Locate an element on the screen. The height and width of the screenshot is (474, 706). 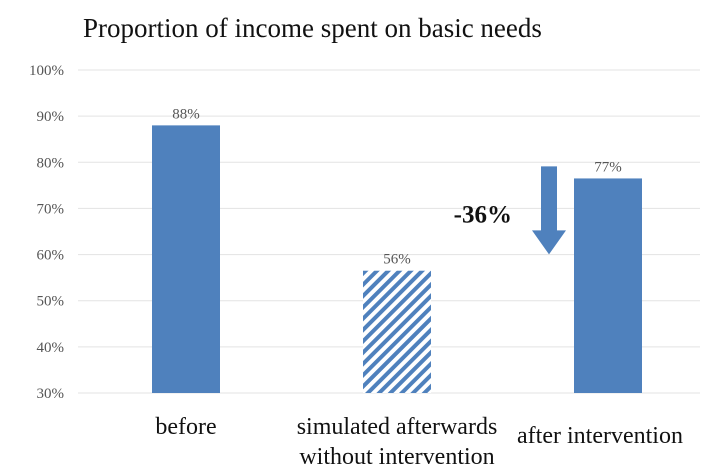
data-label: 88% is located at coordinates (186, 114).